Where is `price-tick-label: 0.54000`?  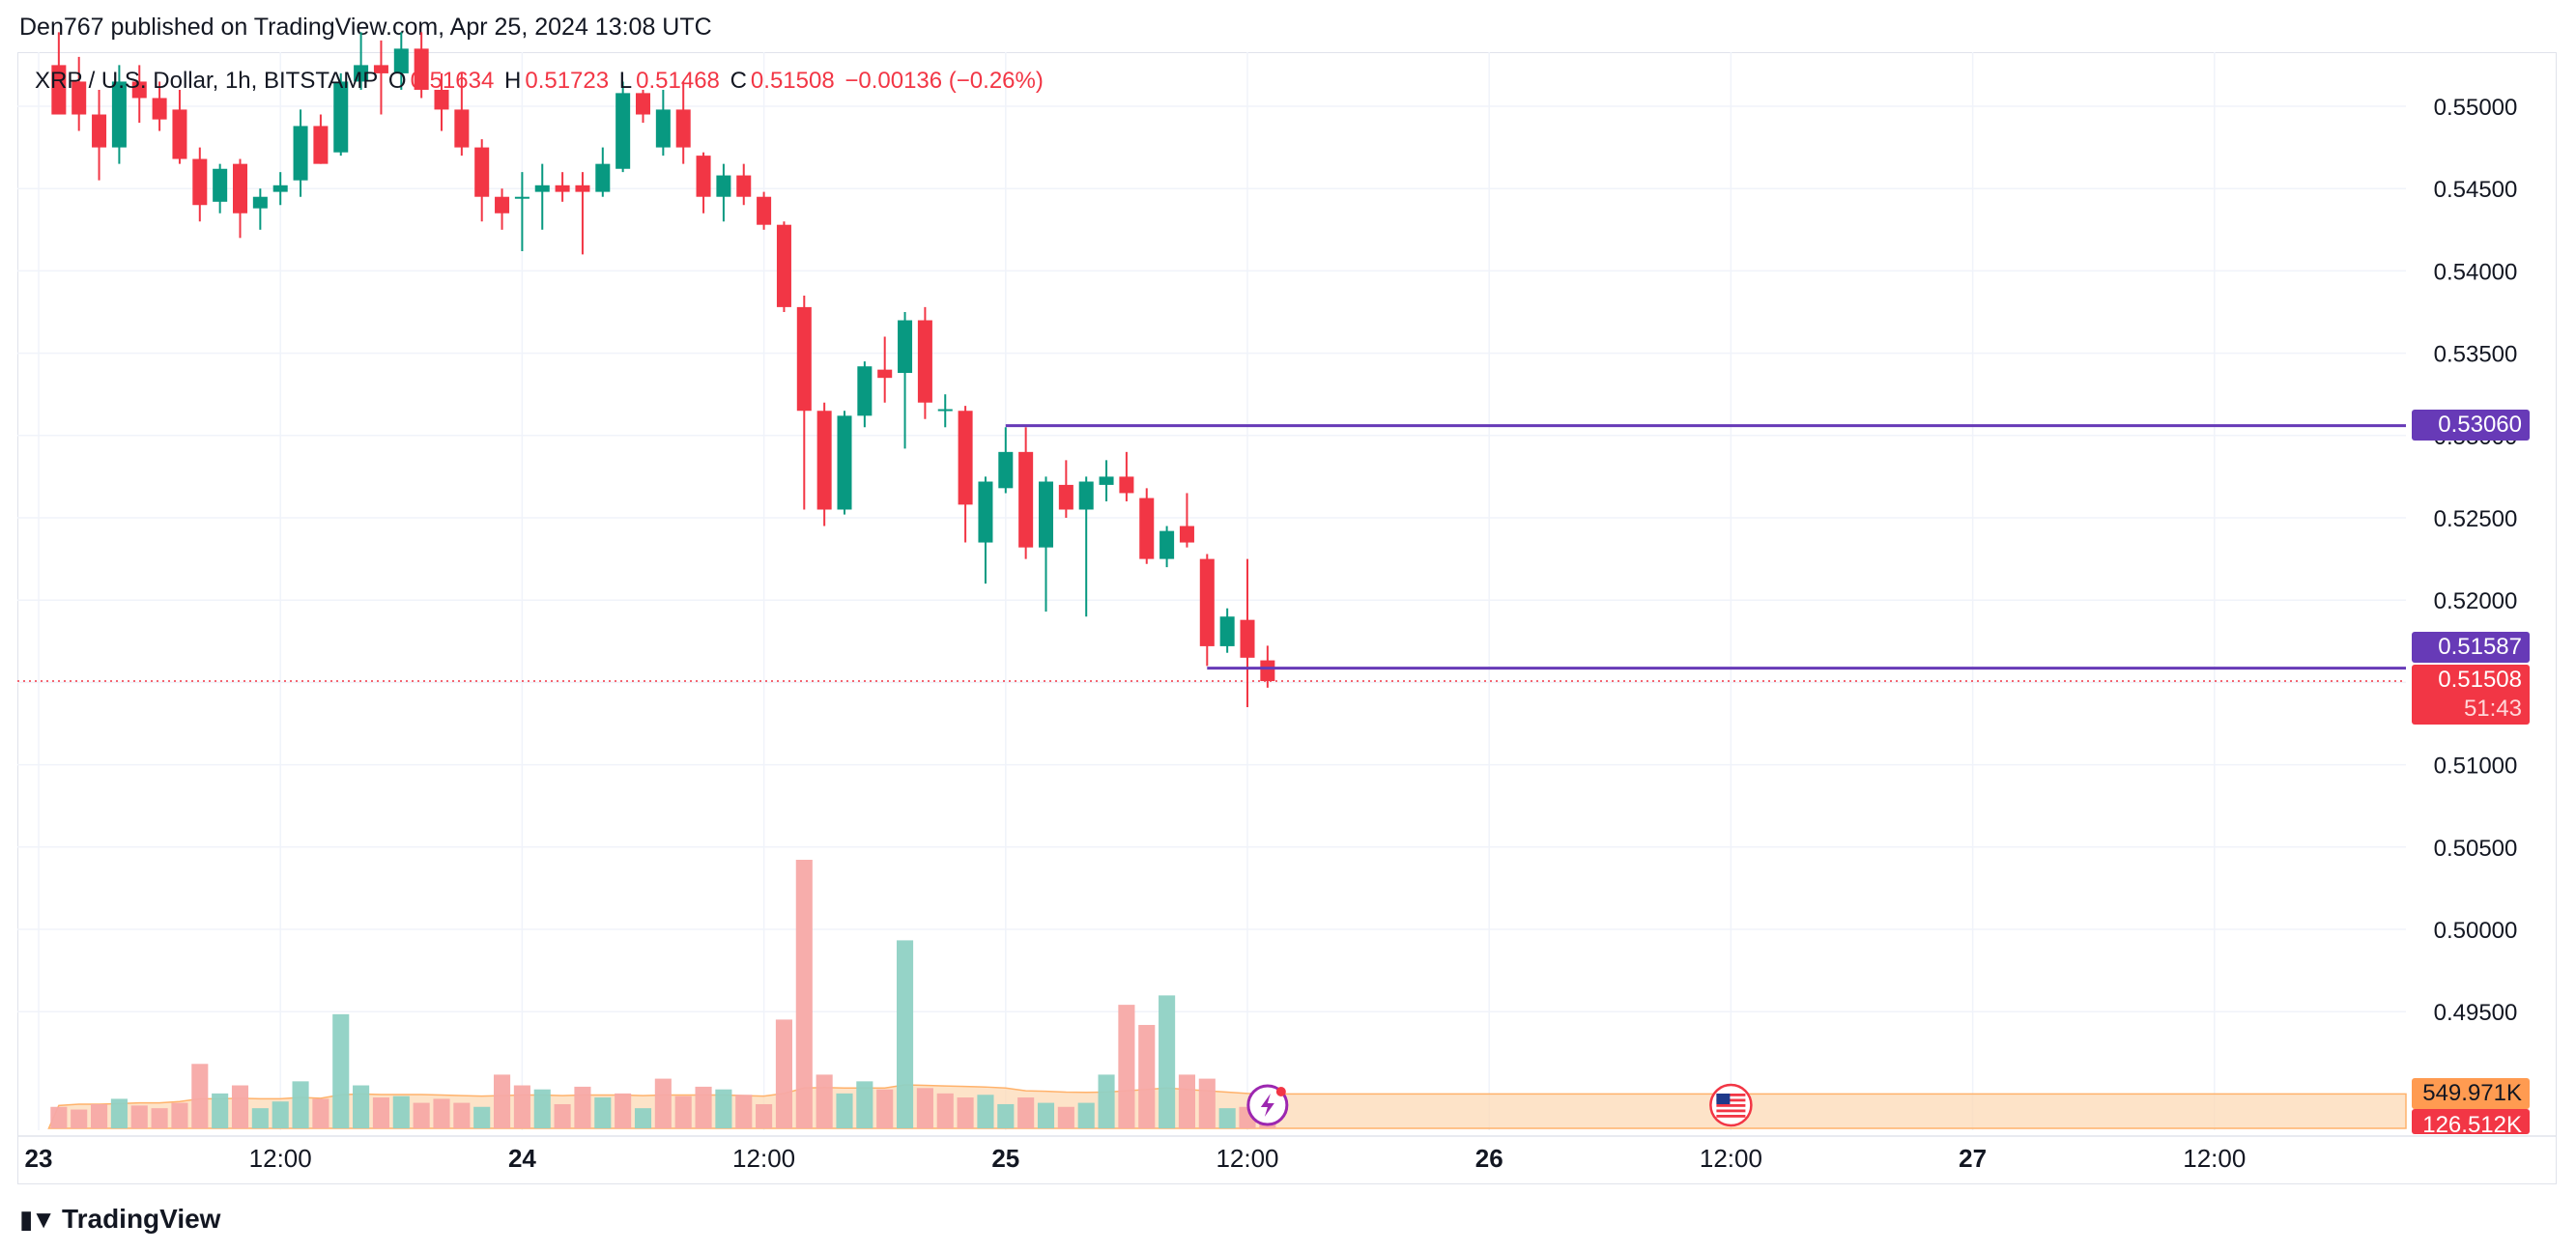 price-tick-label: 0.54000 is located at coordinates (2476, 272).